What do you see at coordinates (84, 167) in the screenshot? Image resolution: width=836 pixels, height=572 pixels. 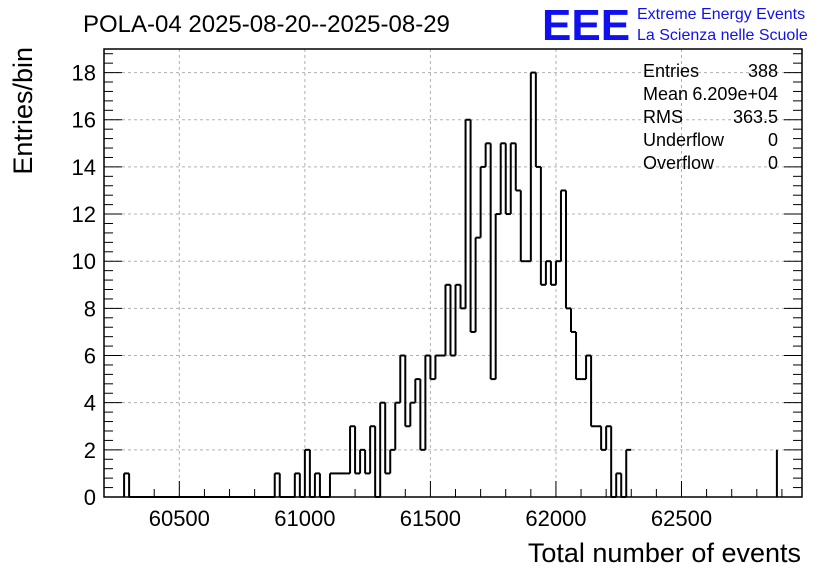 I see `y-tick-label: 14` at bounding box center [84, 167].